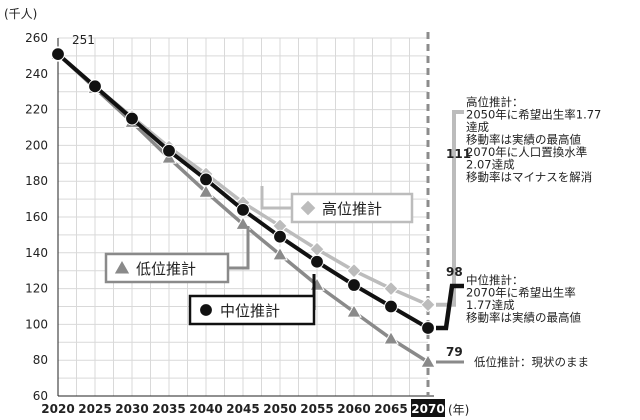 The height and width of the screenshot is (420, 640). Describe the element at coordinates (36, 181) in the screenshot. I see `y-tick-label: 180` at that location.